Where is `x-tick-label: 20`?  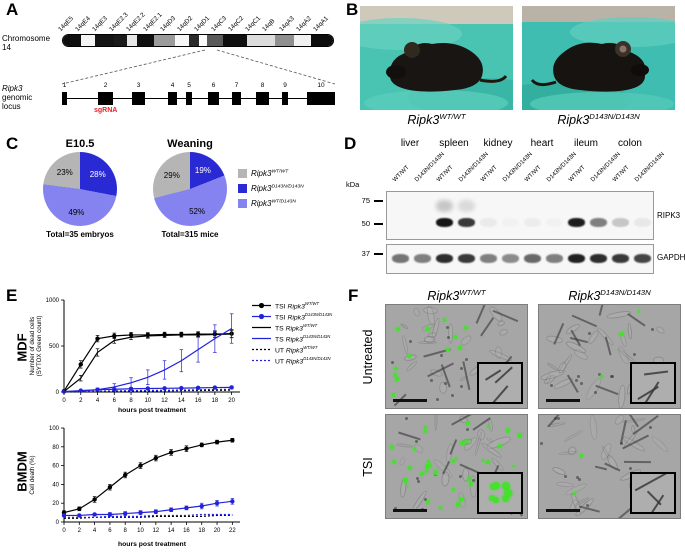 x-tick-label: 20 is located at coordinates (231, 401).